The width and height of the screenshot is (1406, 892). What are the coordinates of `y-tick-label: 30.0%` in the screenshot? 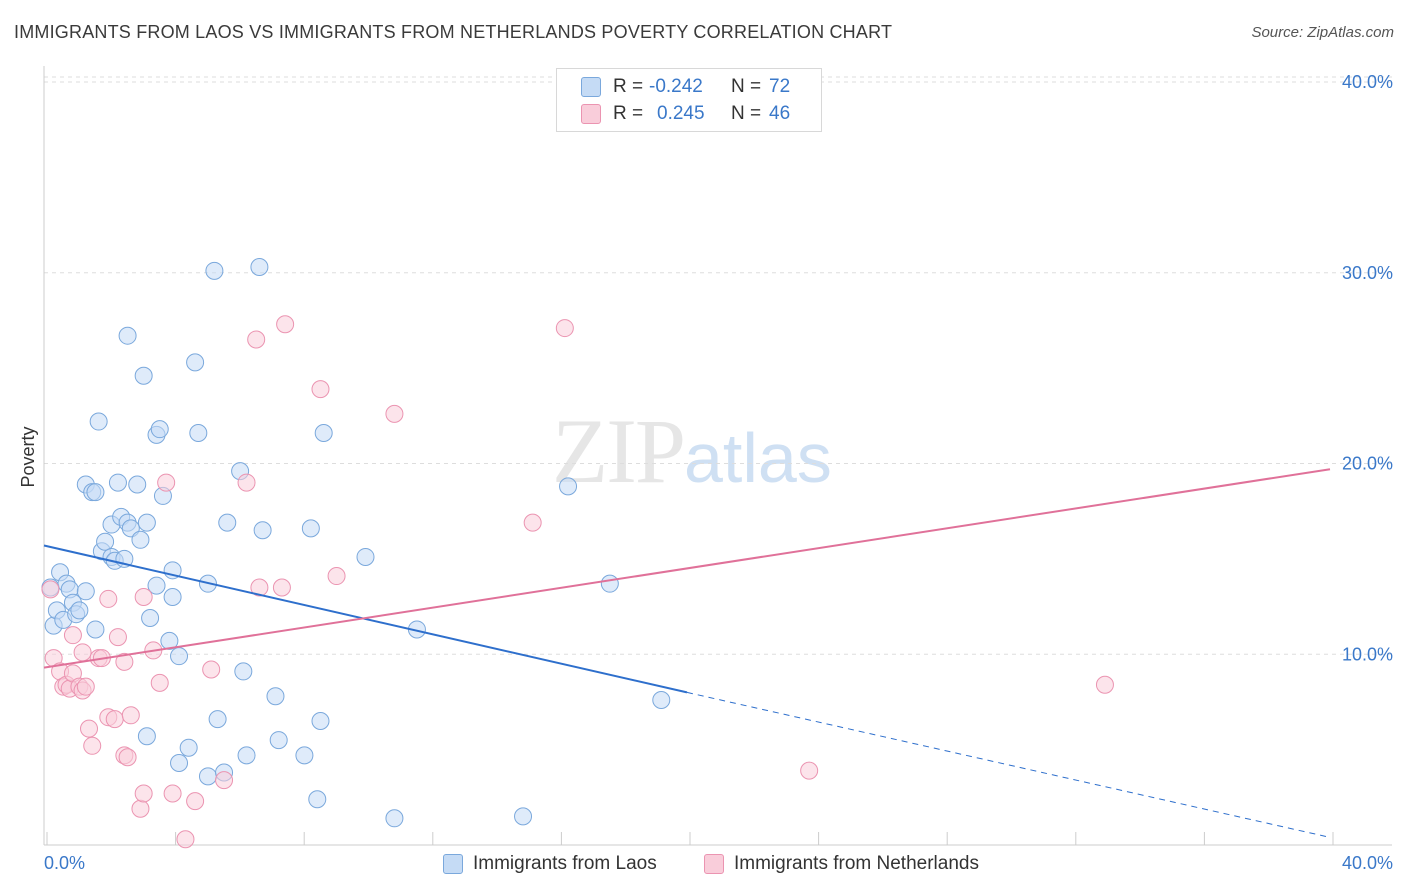 It's located at (1367, 273).